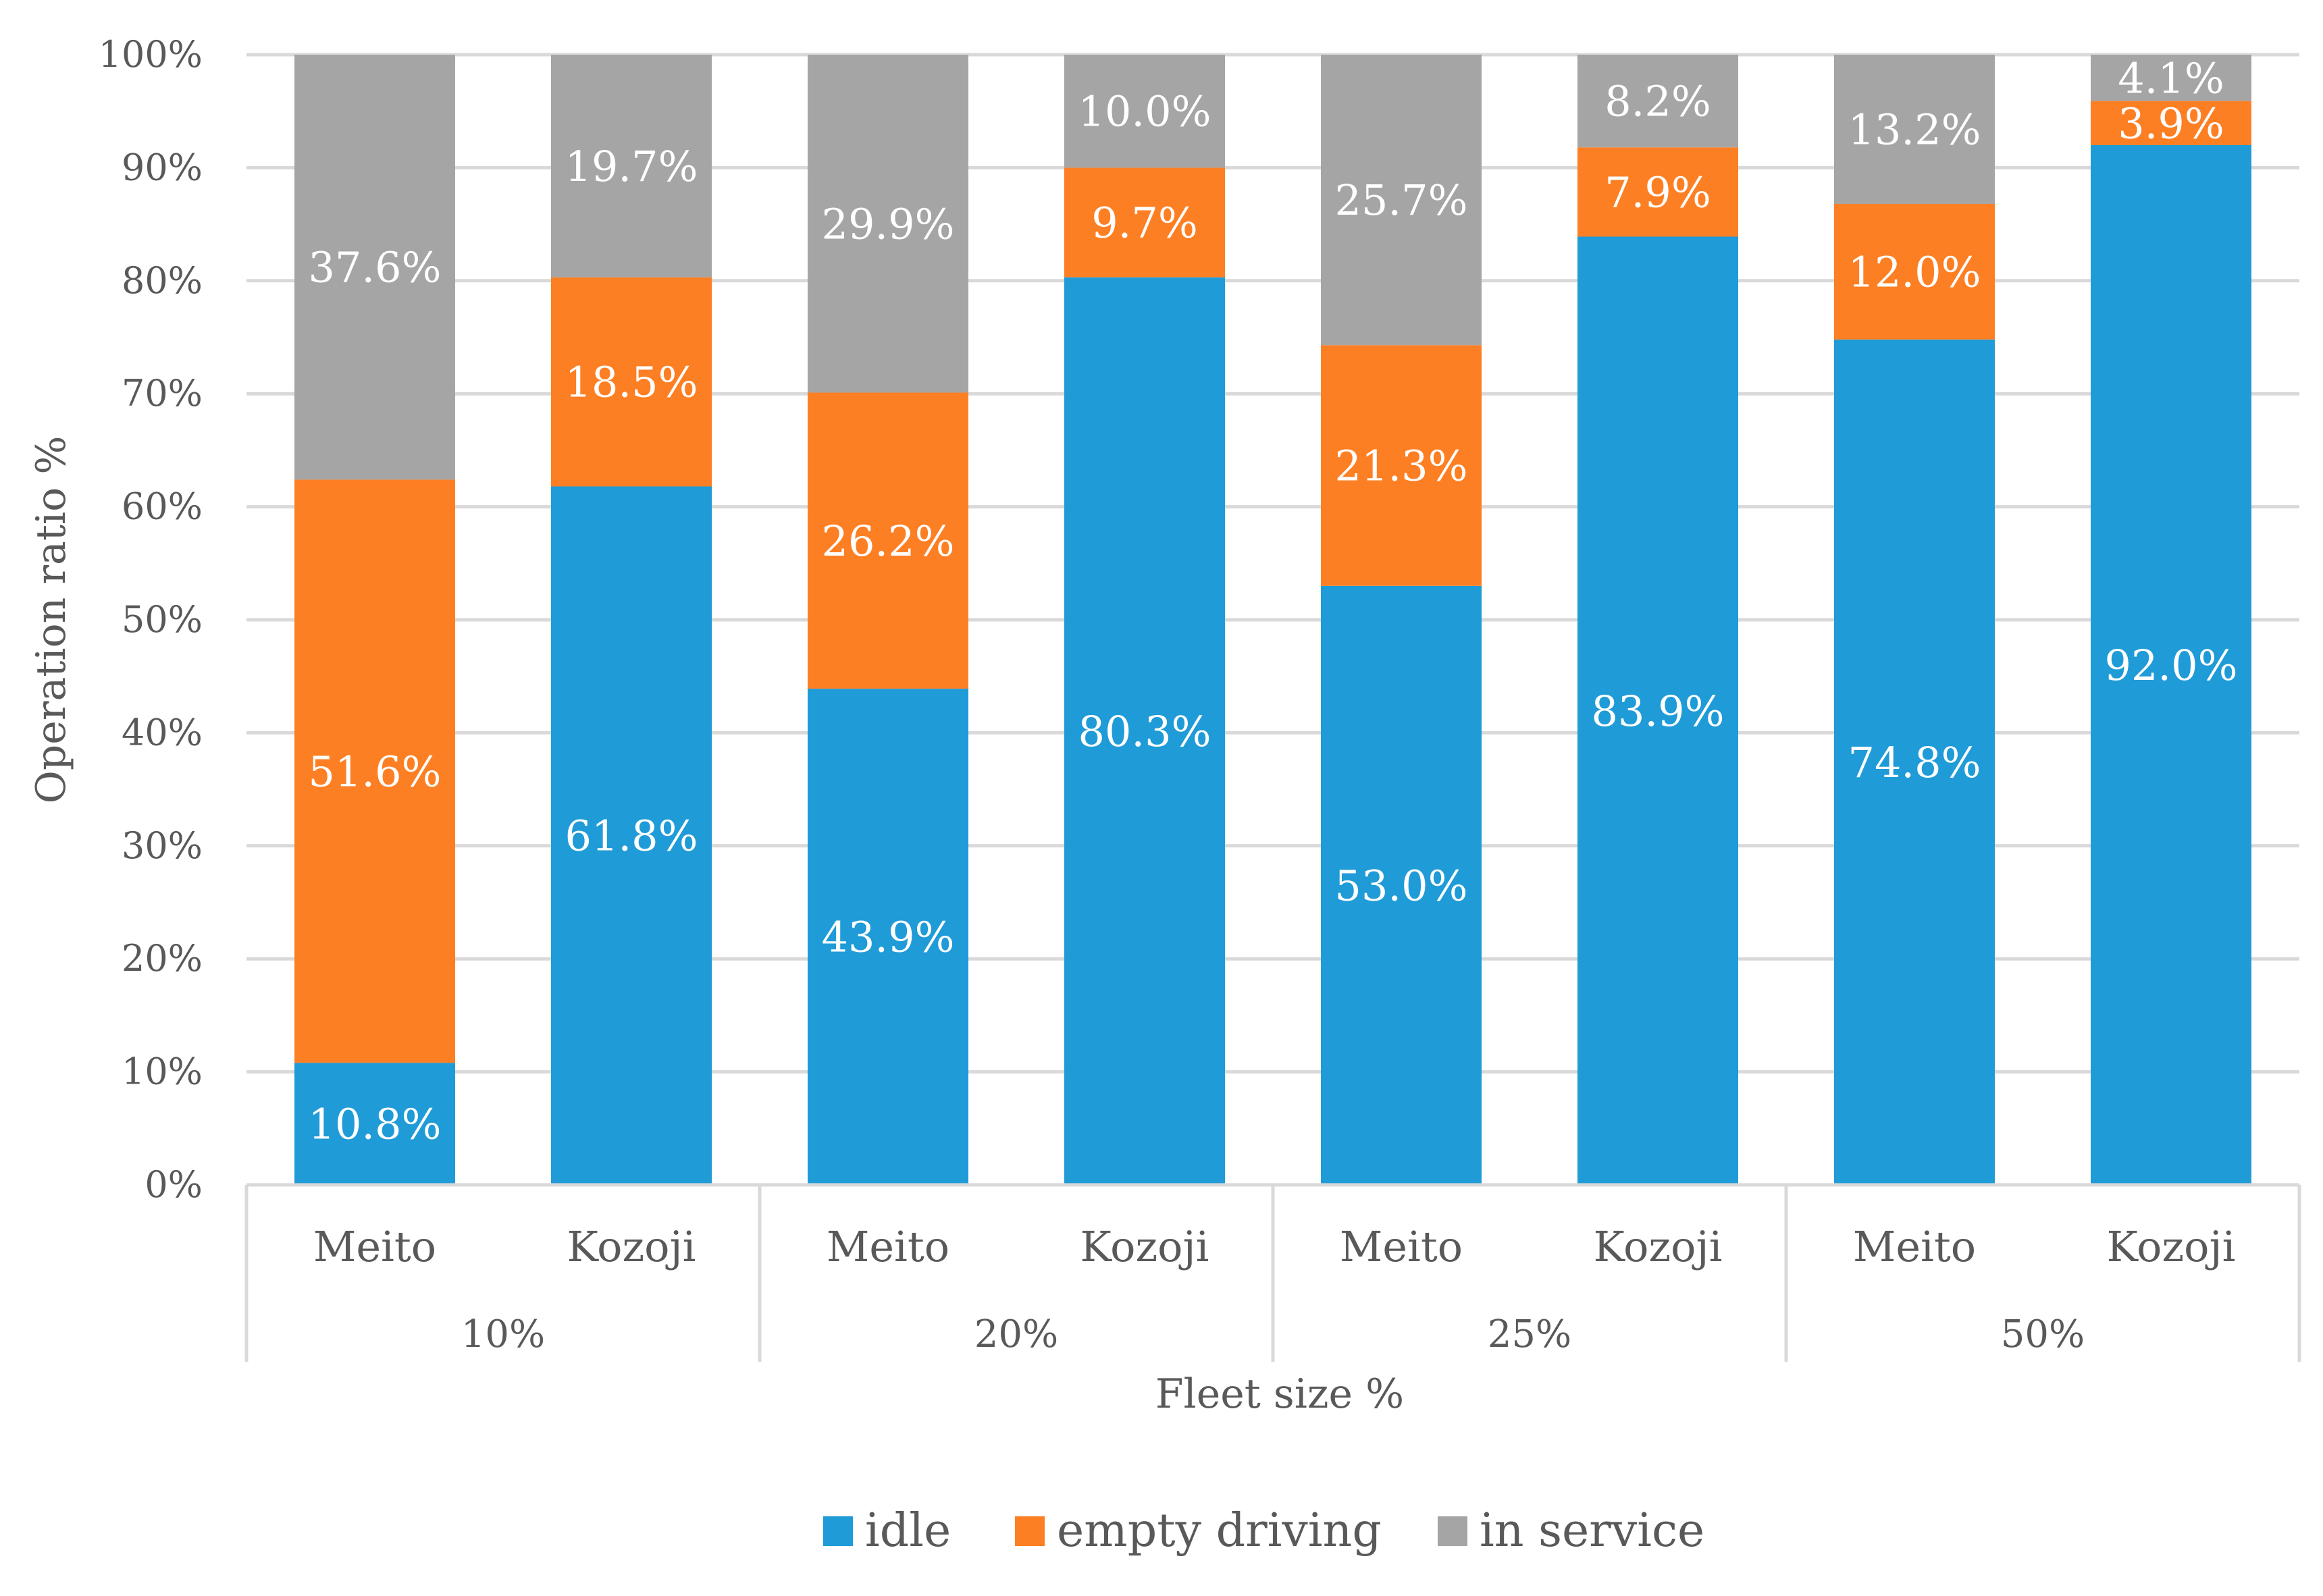 The width and height of the screenshot is (2323, 1596). What do you see at coordinates (162, 506) in the screenshot?
I see `y-tick-label: 60%` at bounding box center [162, 506].